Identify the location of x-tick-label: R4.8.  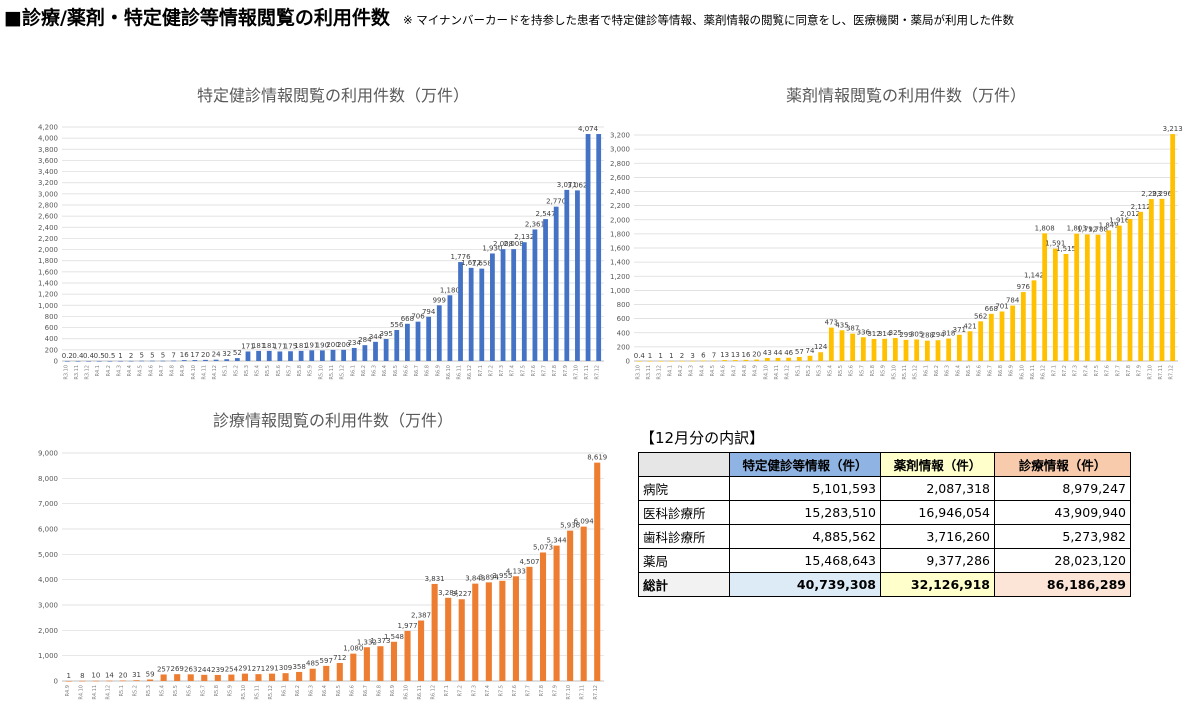
(745, 370).